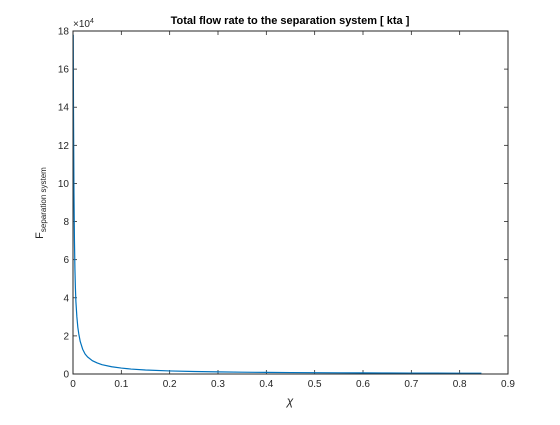  I want to click on x-tick-label: 0.2, so click(170, 384).